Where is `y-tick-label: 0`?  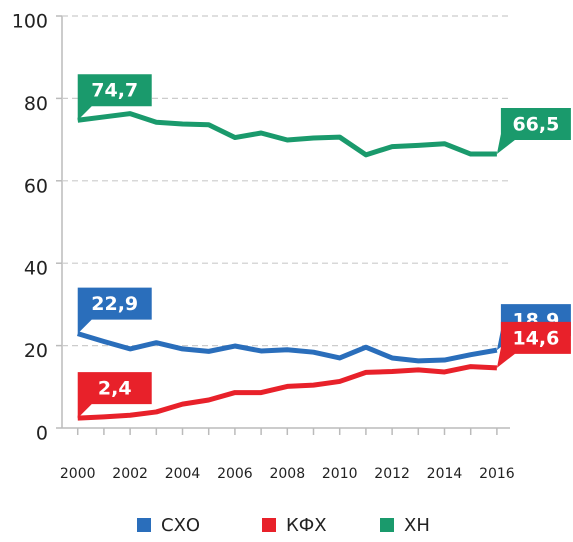 y-tick-label: 0 is located at coordinates (42, 434).